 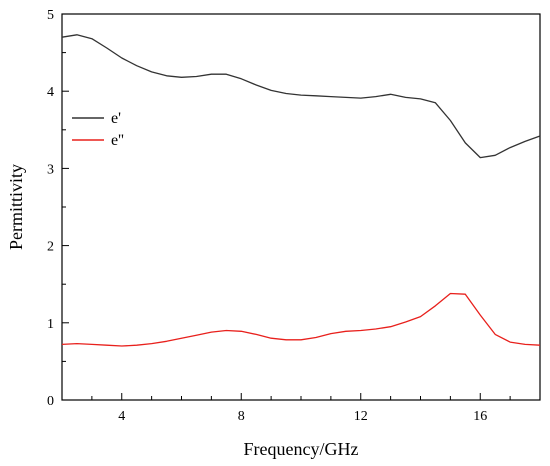 I want to click on x-axis-ticks: 4 8 12 16, so click(x=301, y=408).